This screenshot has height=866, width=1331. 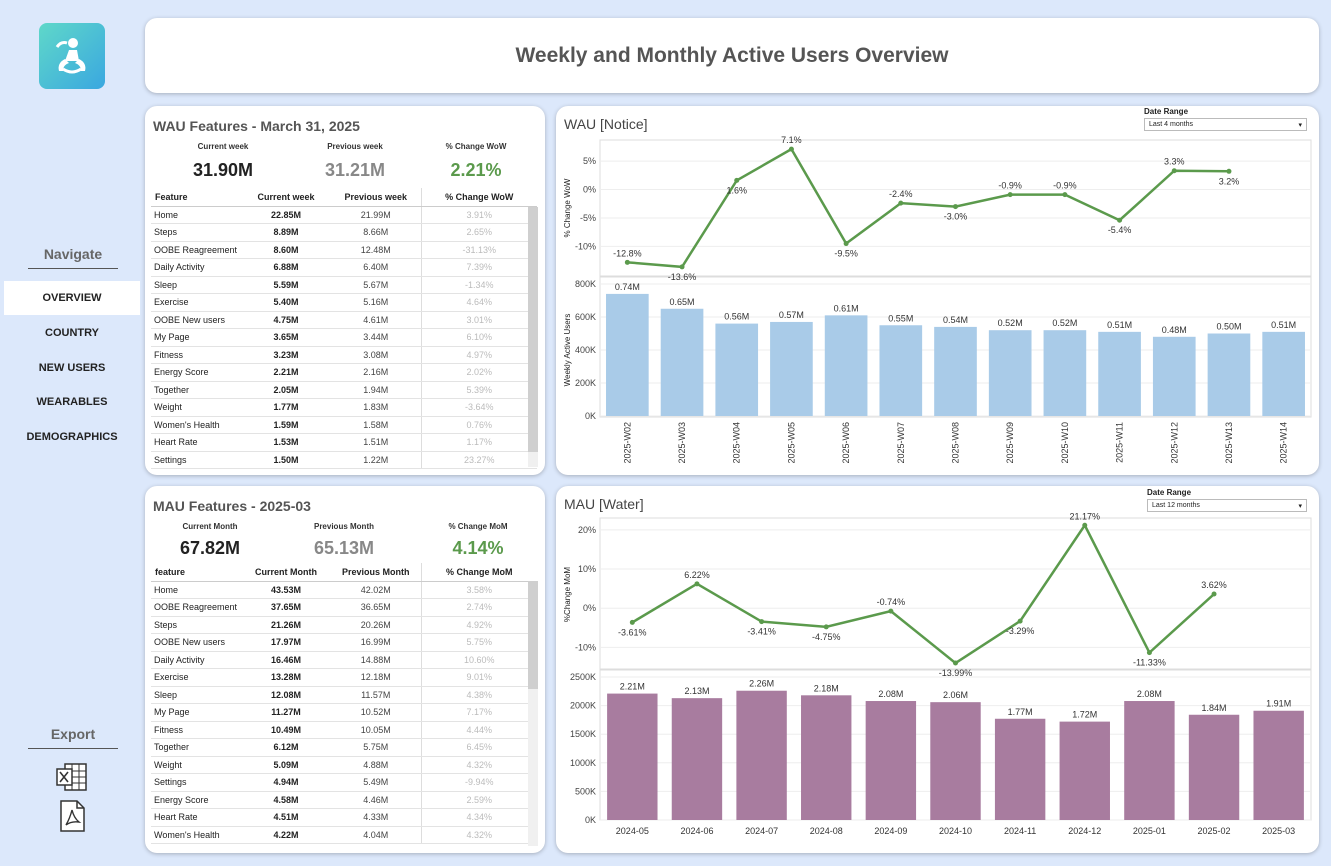 I want to click on table-row: Together 2.05M 1.94M 5.39%, so click(x=344, y=390).